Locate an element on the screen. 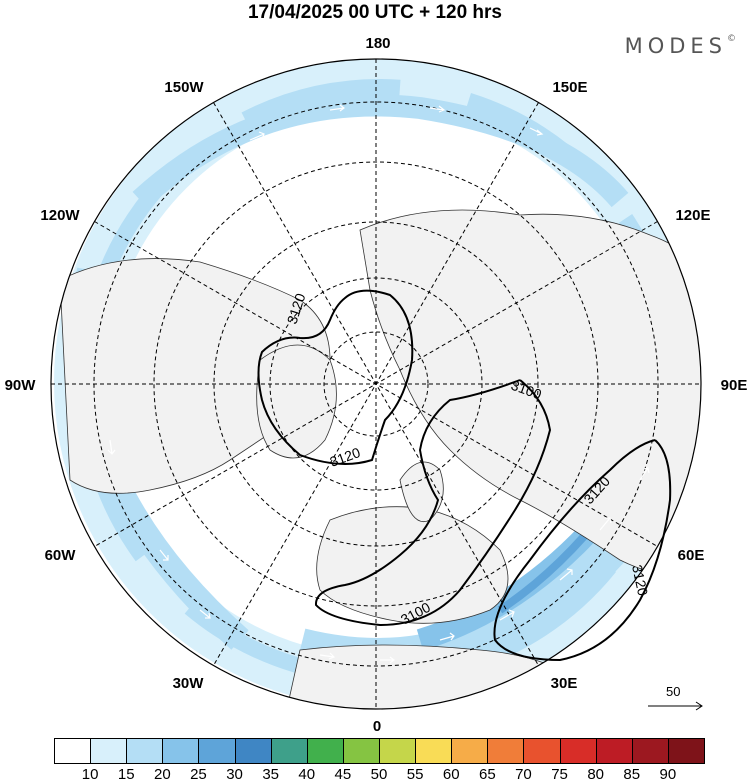  legend-tick-label: 50 is located at coordinates (379, 774).